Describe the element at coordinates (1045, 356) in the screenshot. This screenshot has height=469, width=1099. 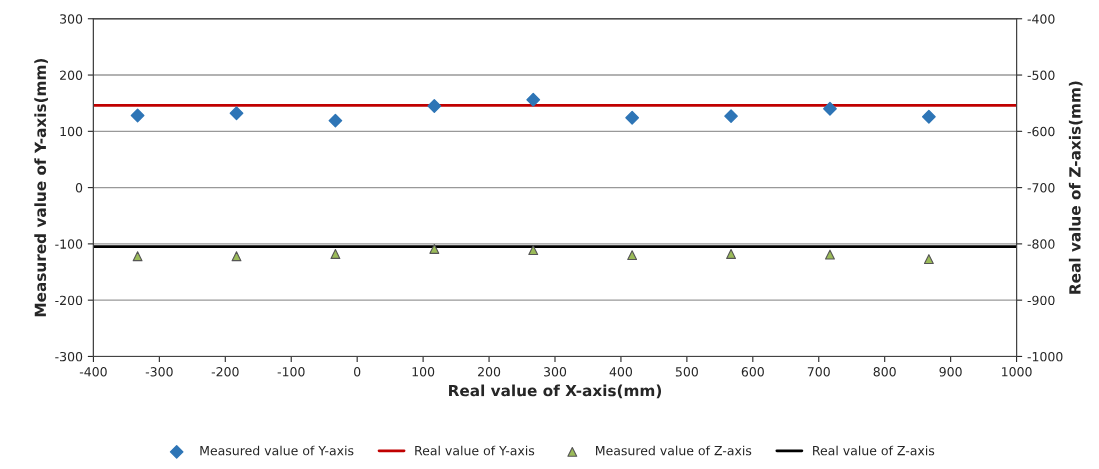
I see `y2-tick-label: -1000` at that location.